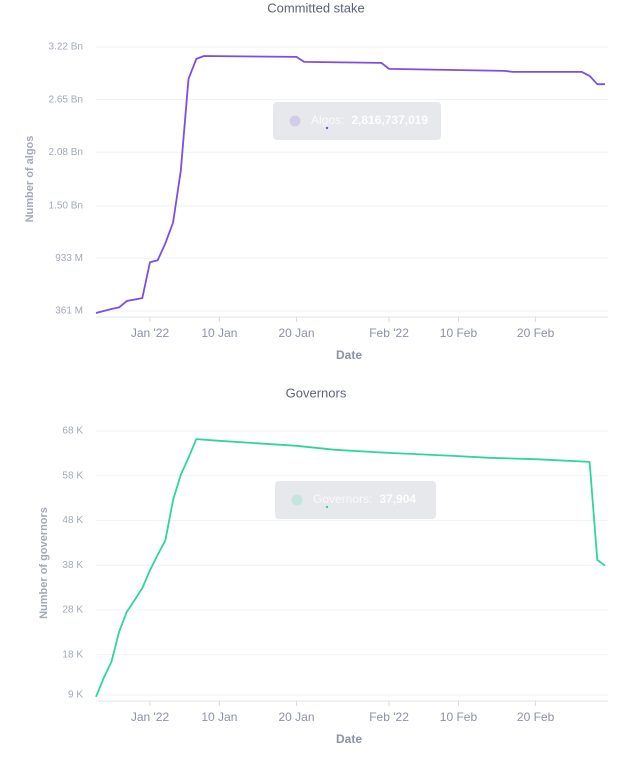 Image resolution: width=635 pixels, height=758 pixels. I want to click on y-tick-label: 9 K, so click(75, 695).